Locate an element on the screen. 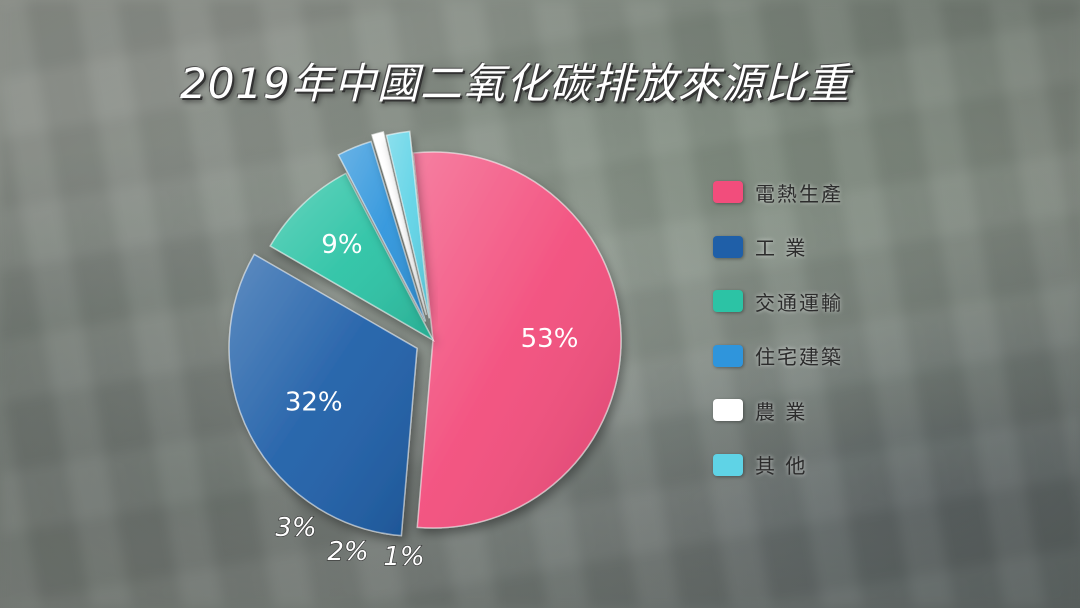 The width and height of the screenshot is (1080, 608). legend-item-1: 電熱生產 is located at coordinates (778, 193).